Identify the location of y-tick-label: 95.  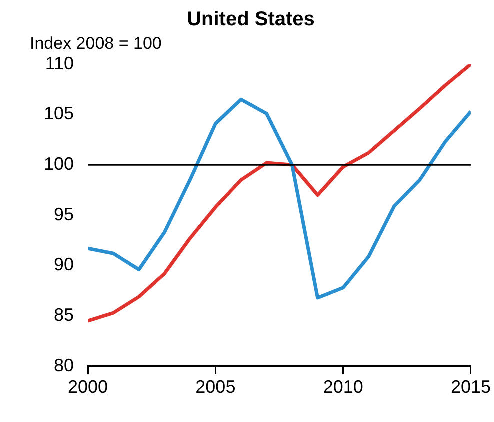
(64, 214).